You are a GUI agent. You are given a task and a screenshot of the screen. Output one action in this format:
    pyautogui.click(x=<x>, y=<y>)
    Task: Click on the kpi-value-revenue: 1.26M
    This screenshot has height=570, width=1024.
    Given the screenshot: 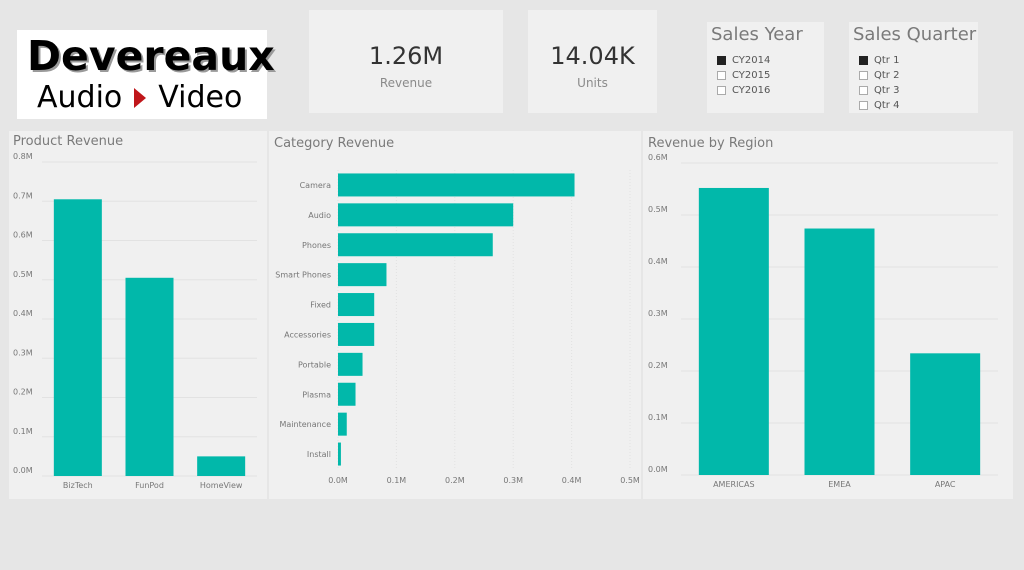 What is the action you would take?
    pyautogui.click(x=406, y=56)
    